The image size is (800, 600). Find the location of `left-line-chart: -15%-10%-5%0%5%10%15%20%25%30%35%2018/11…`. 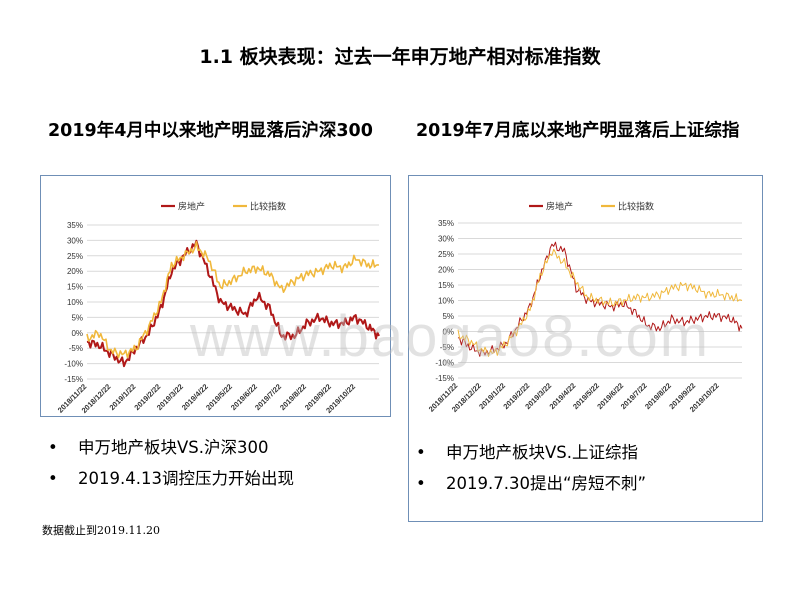

left-line-chart: -15%-10%-5%0%5%10%15%20%25%30%35%2018/11… is located at coordinates (218, 308).